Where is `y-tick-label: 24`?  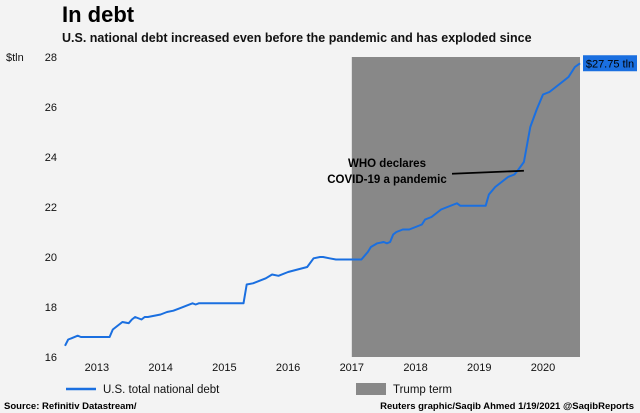
y-tick-label: 24 is located at coordinates (51, 158).